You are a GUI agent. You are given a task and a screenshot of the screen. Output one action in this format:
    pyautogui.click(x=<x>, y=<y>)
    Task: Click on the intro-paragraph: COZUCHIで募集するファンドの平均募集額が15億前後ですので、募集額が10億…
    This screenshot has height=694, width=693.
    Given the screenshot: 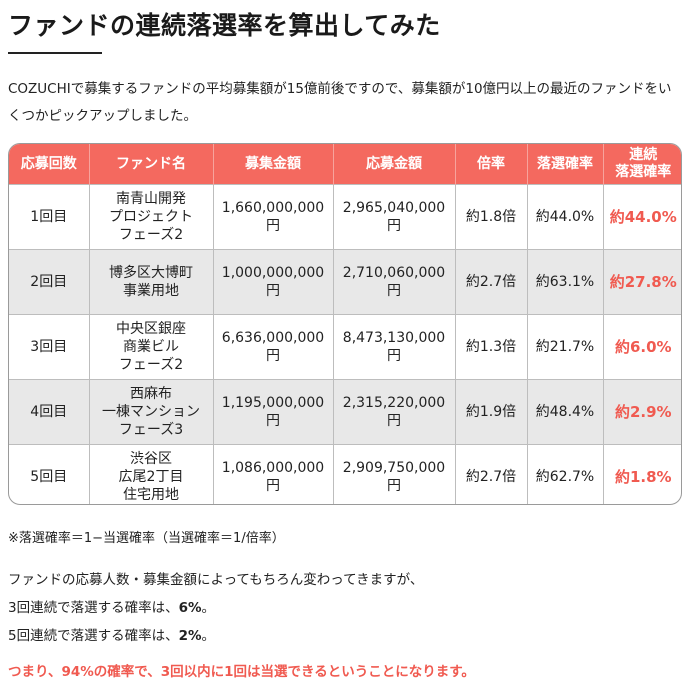 What is the action you would take?
    pyautogui.click(x=340, y=102)
    